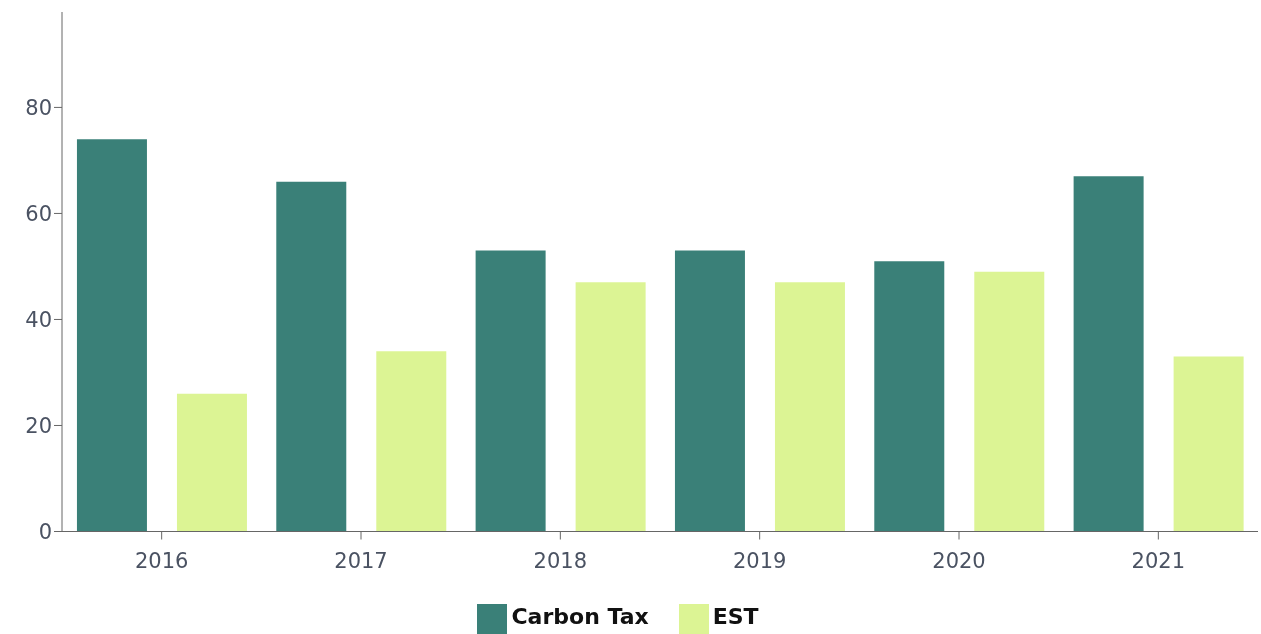 Image resolution: width=1261 pixels, height=634 pixels. Describe the element at coordinates (45, 531) in the screenshot. I see `y-tick-label: 0` at that location.